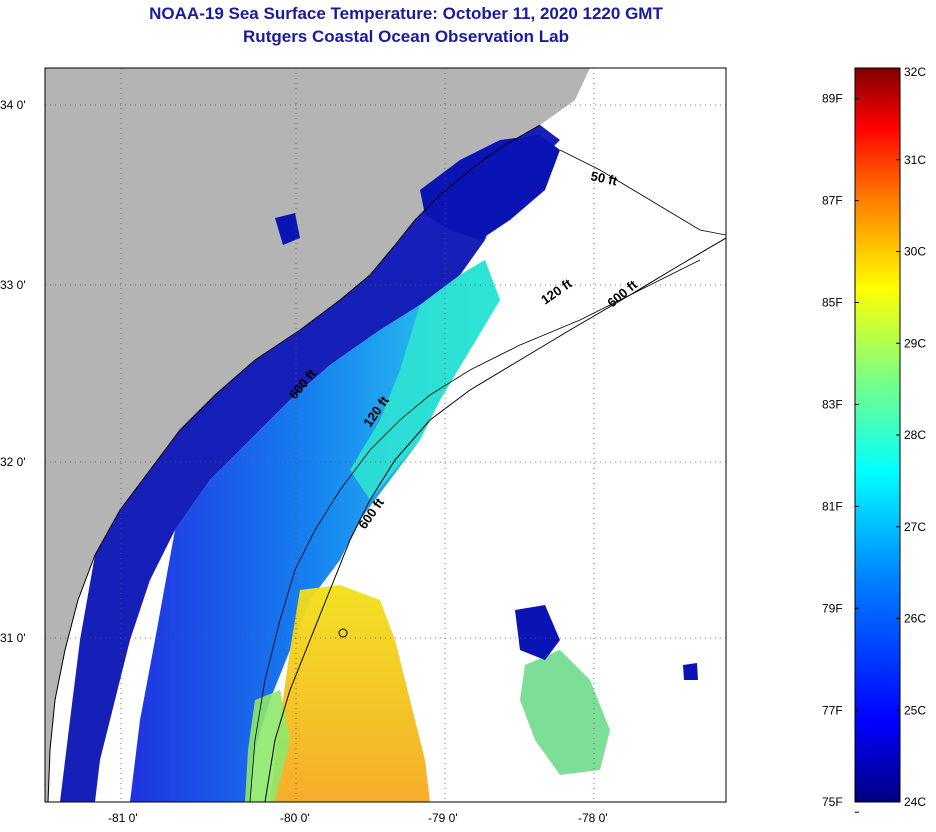 The image size is (936, 832). I want to click on colorbar-celsius-label: 27C, so click(915, 527).